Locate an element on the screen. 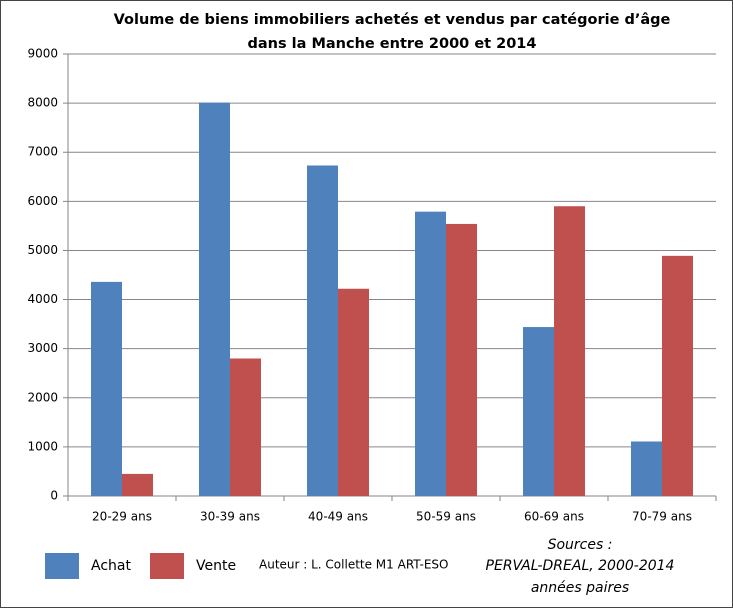 The height and width of the screenshot is (608, 733). y-tick-label: 3000 is located at coordinates (42, 348).